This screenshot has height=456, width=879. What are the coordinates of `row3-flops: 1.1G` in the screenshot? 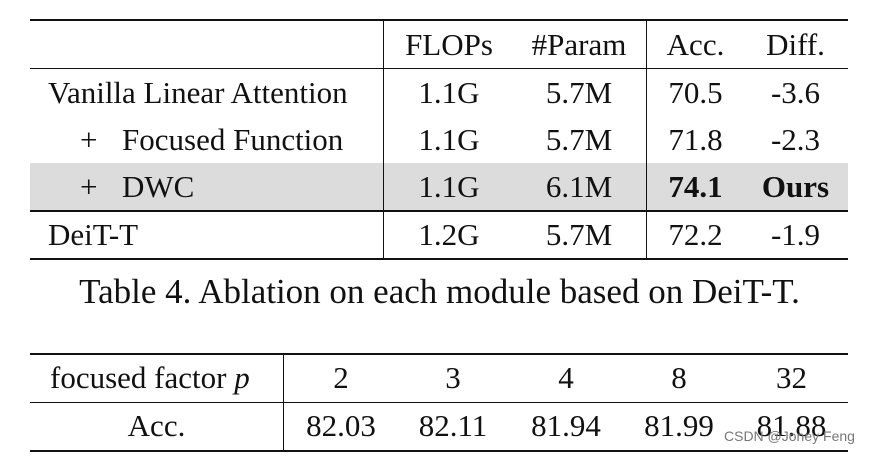 It's located at (449, 186).